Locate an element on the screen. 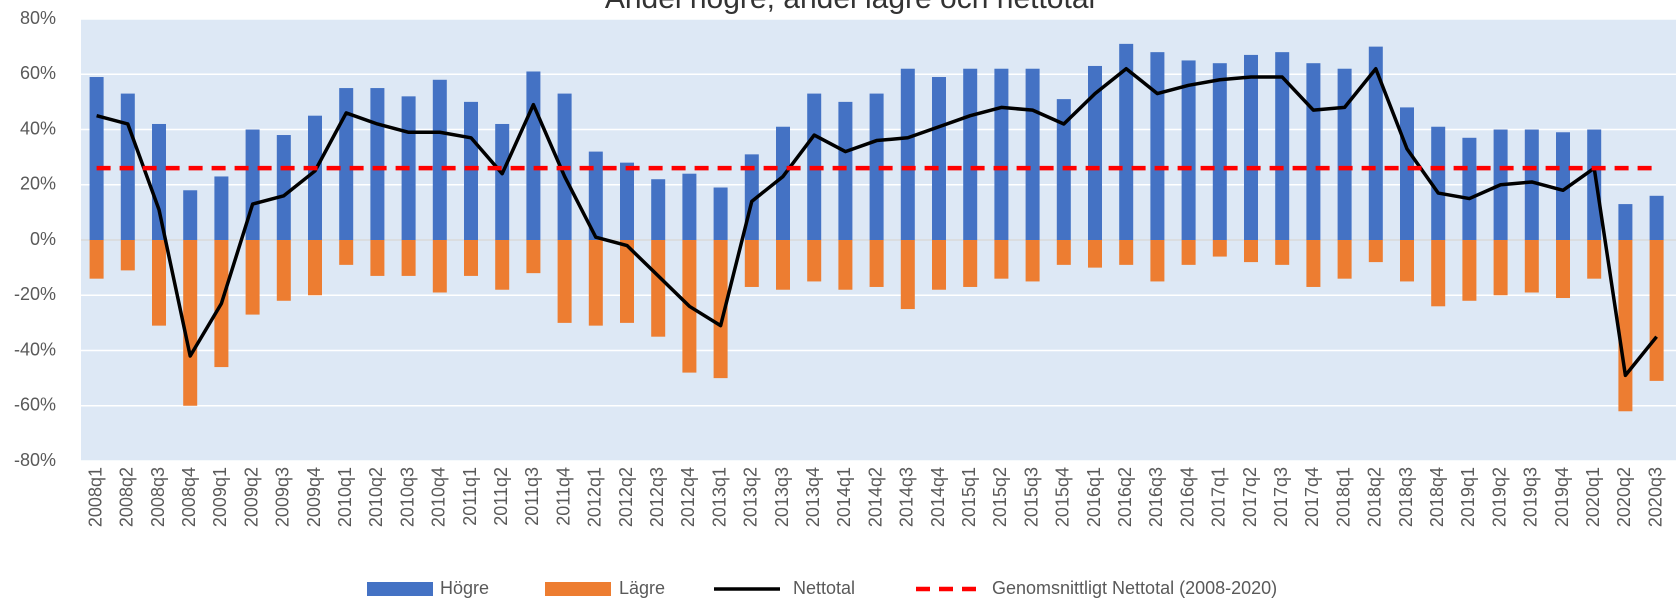 The height and width of the screenshot is (602, 1676). x-tick-label: 2010q1 is located at coordinates (345, 497).